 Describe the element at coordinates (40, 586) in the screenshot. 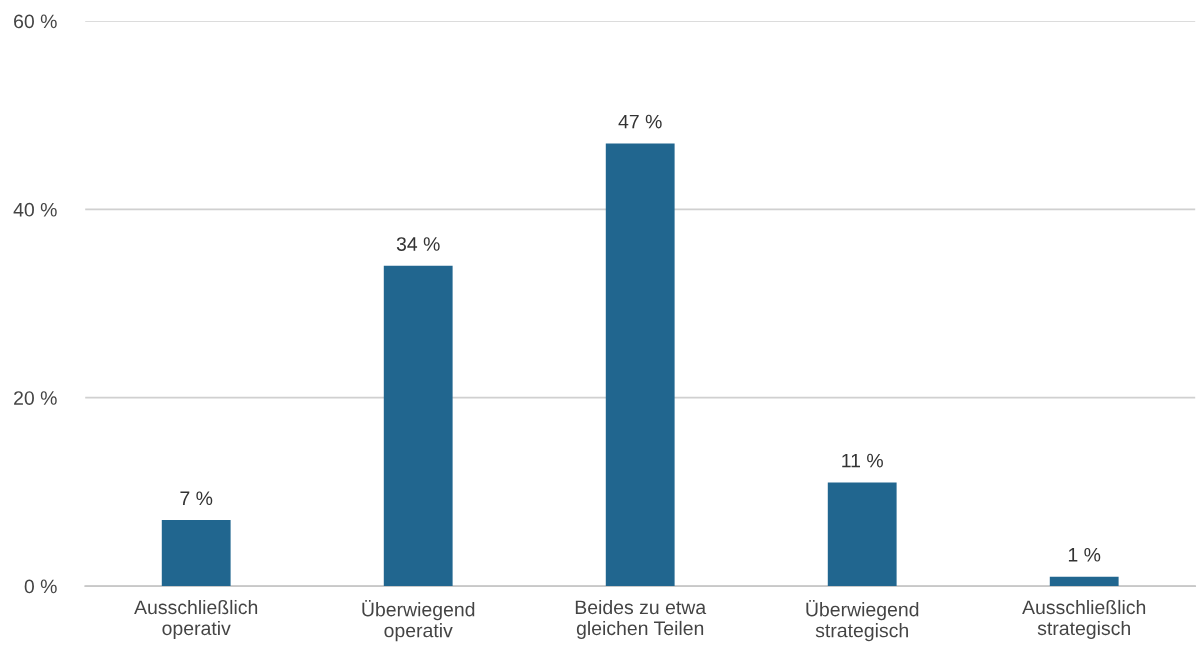

I see `y-tick-label: 0 %` at that location.